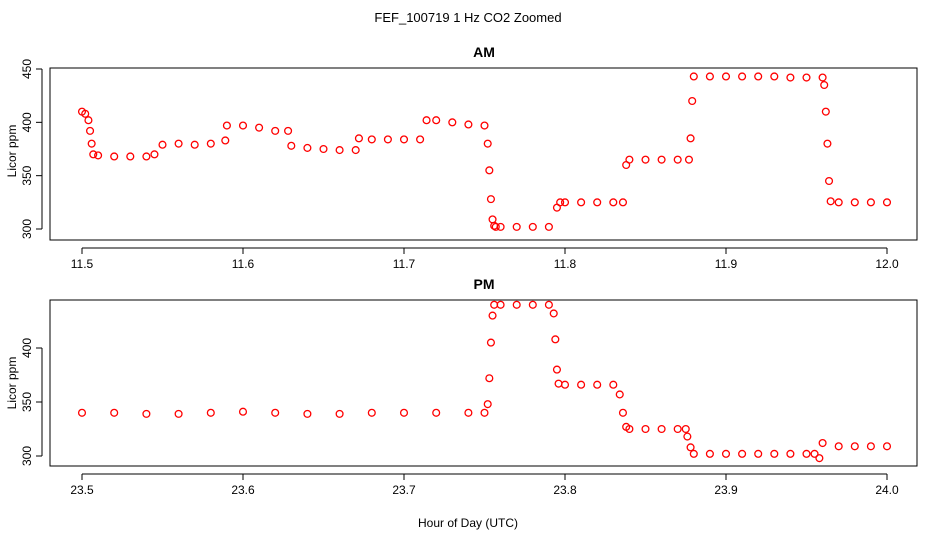 The image size is (936, 540). Describe the element at coordinates (31, 149) in the screenshot. I see `am-y-axis: 300 350 400 450` at that location.